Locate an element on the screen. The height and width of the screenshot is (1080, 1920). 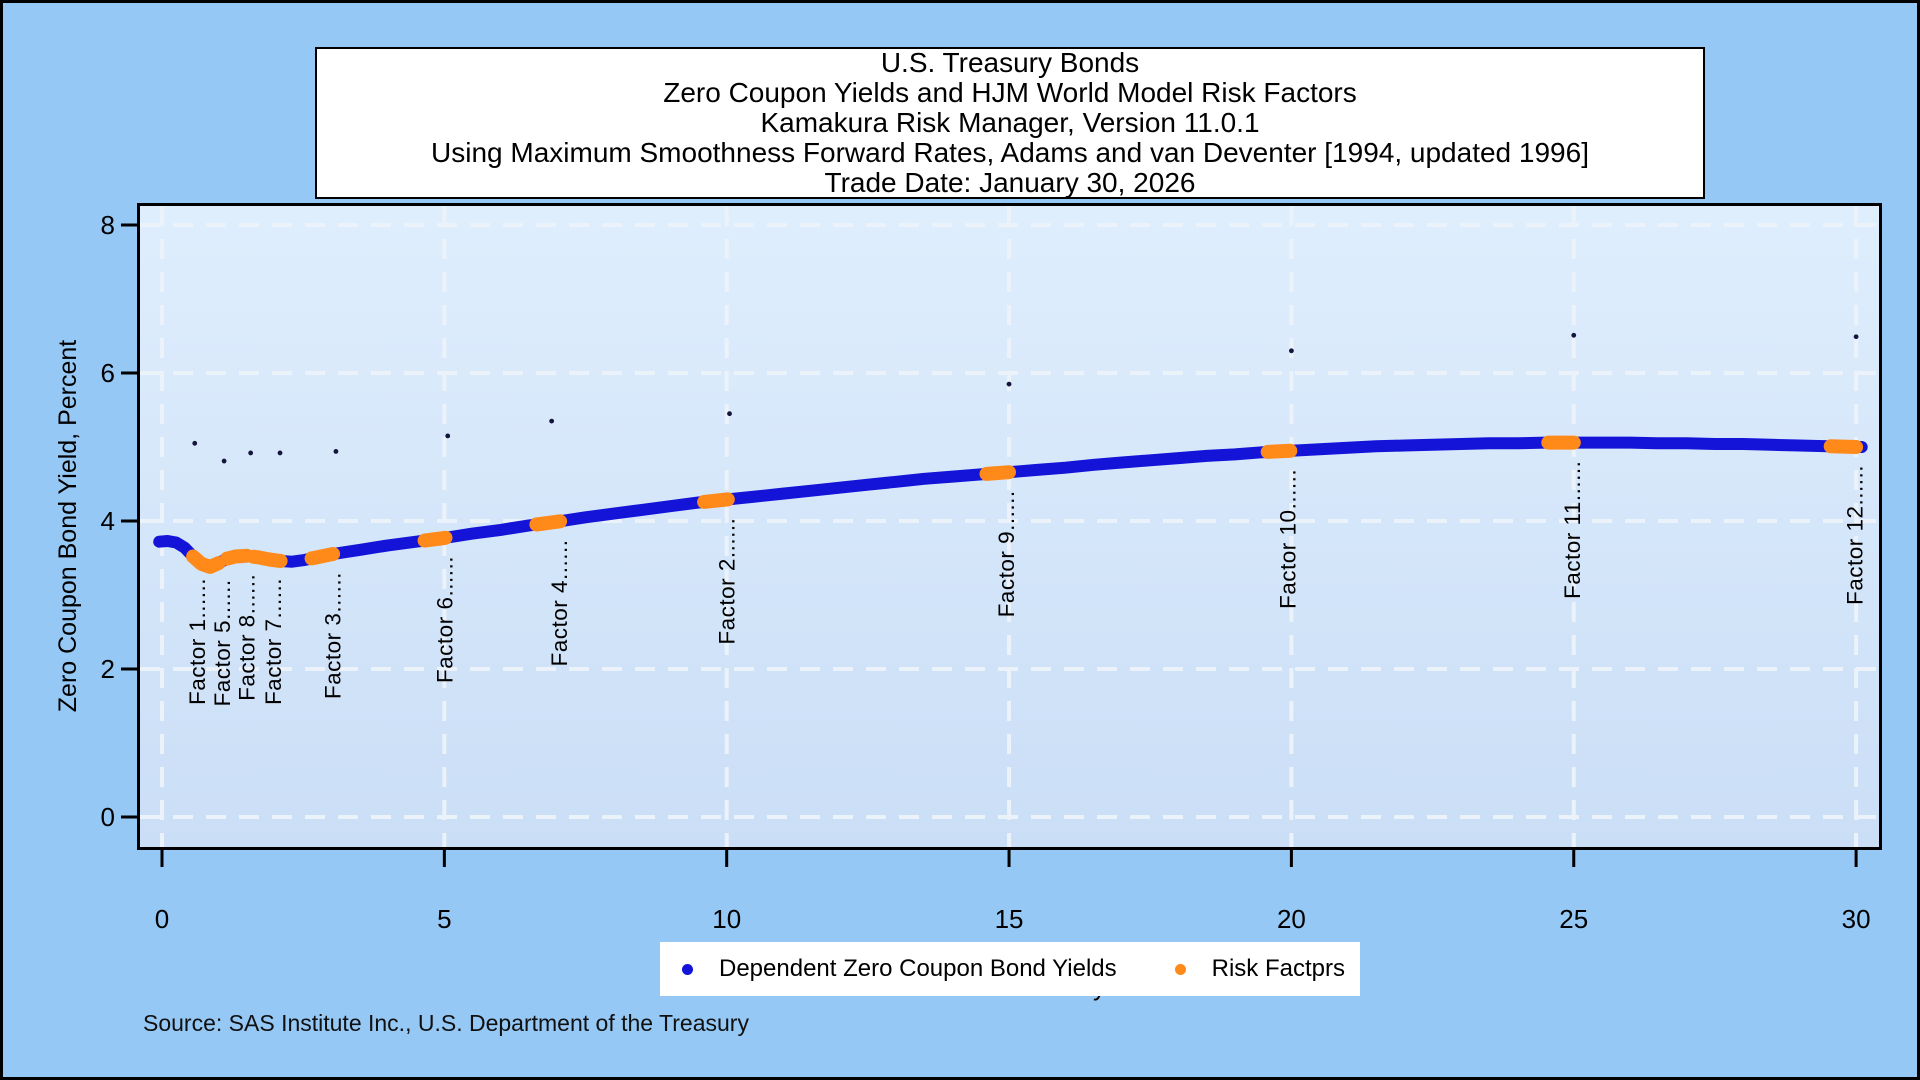
x-tick-label: 15 is located at coordinates (1009, 919).